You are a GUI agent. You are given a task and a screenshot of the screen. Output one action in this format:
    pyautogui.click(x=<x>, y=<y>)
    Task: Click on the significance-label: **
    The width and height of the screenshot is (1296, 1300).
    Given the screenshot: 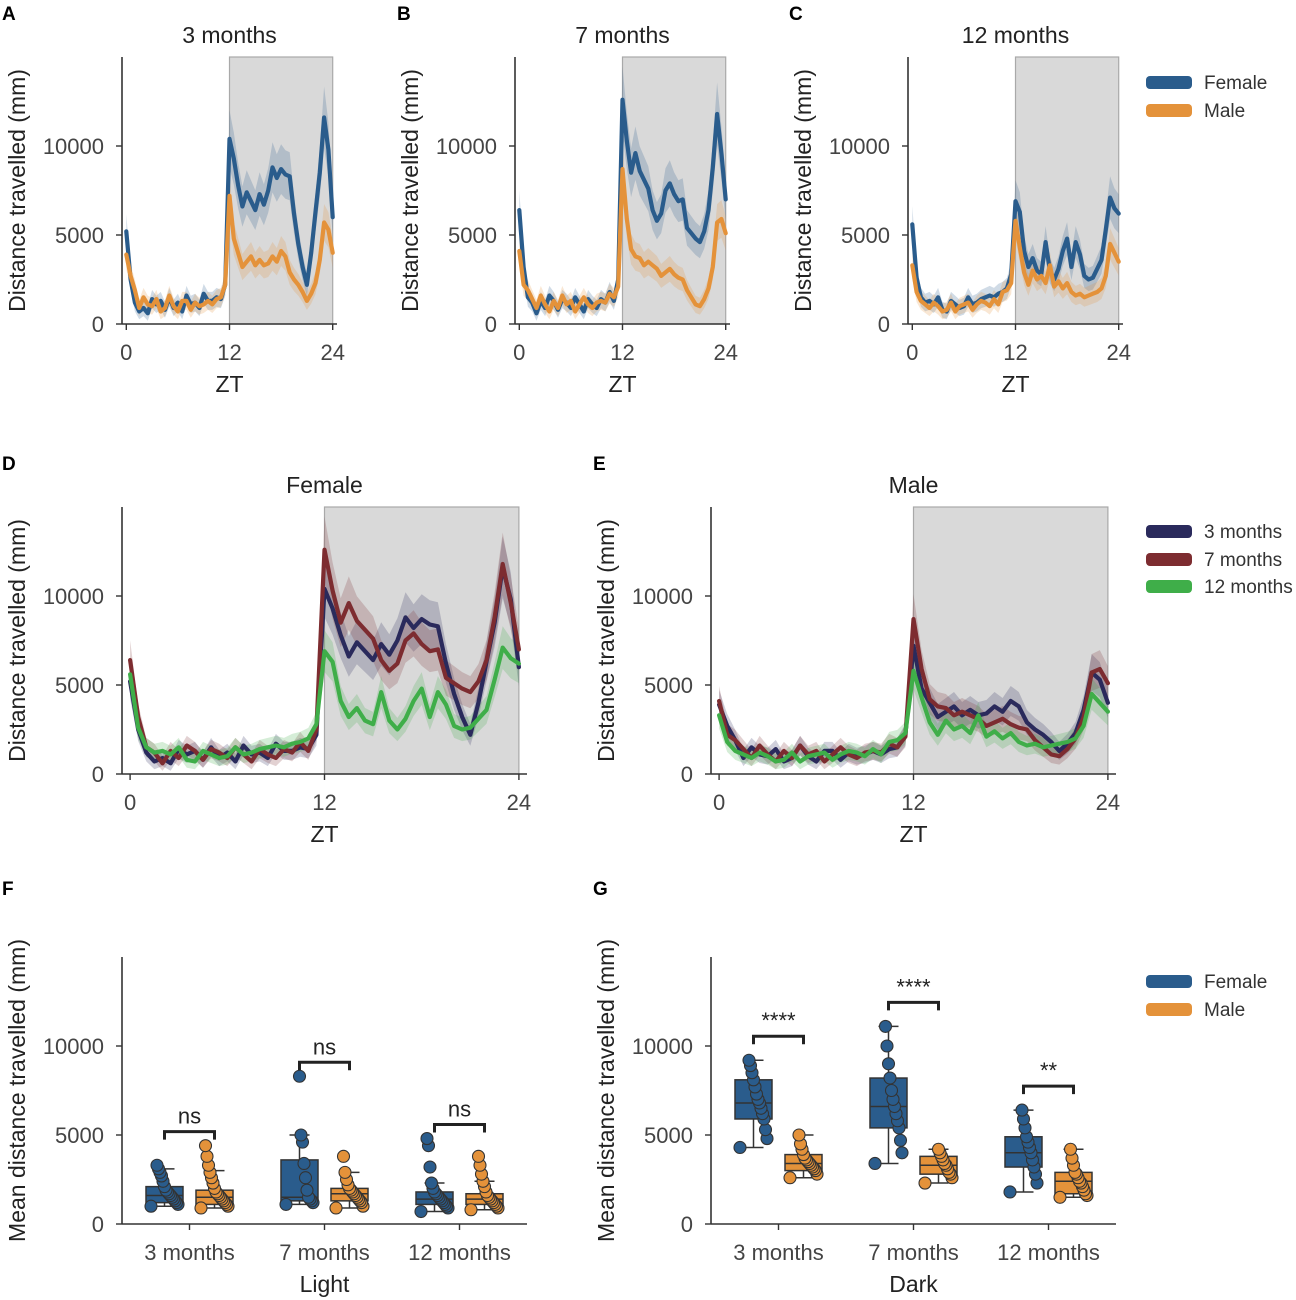 What is the action you would take?
    pyautogui.click(x=1049, y=1070)
    